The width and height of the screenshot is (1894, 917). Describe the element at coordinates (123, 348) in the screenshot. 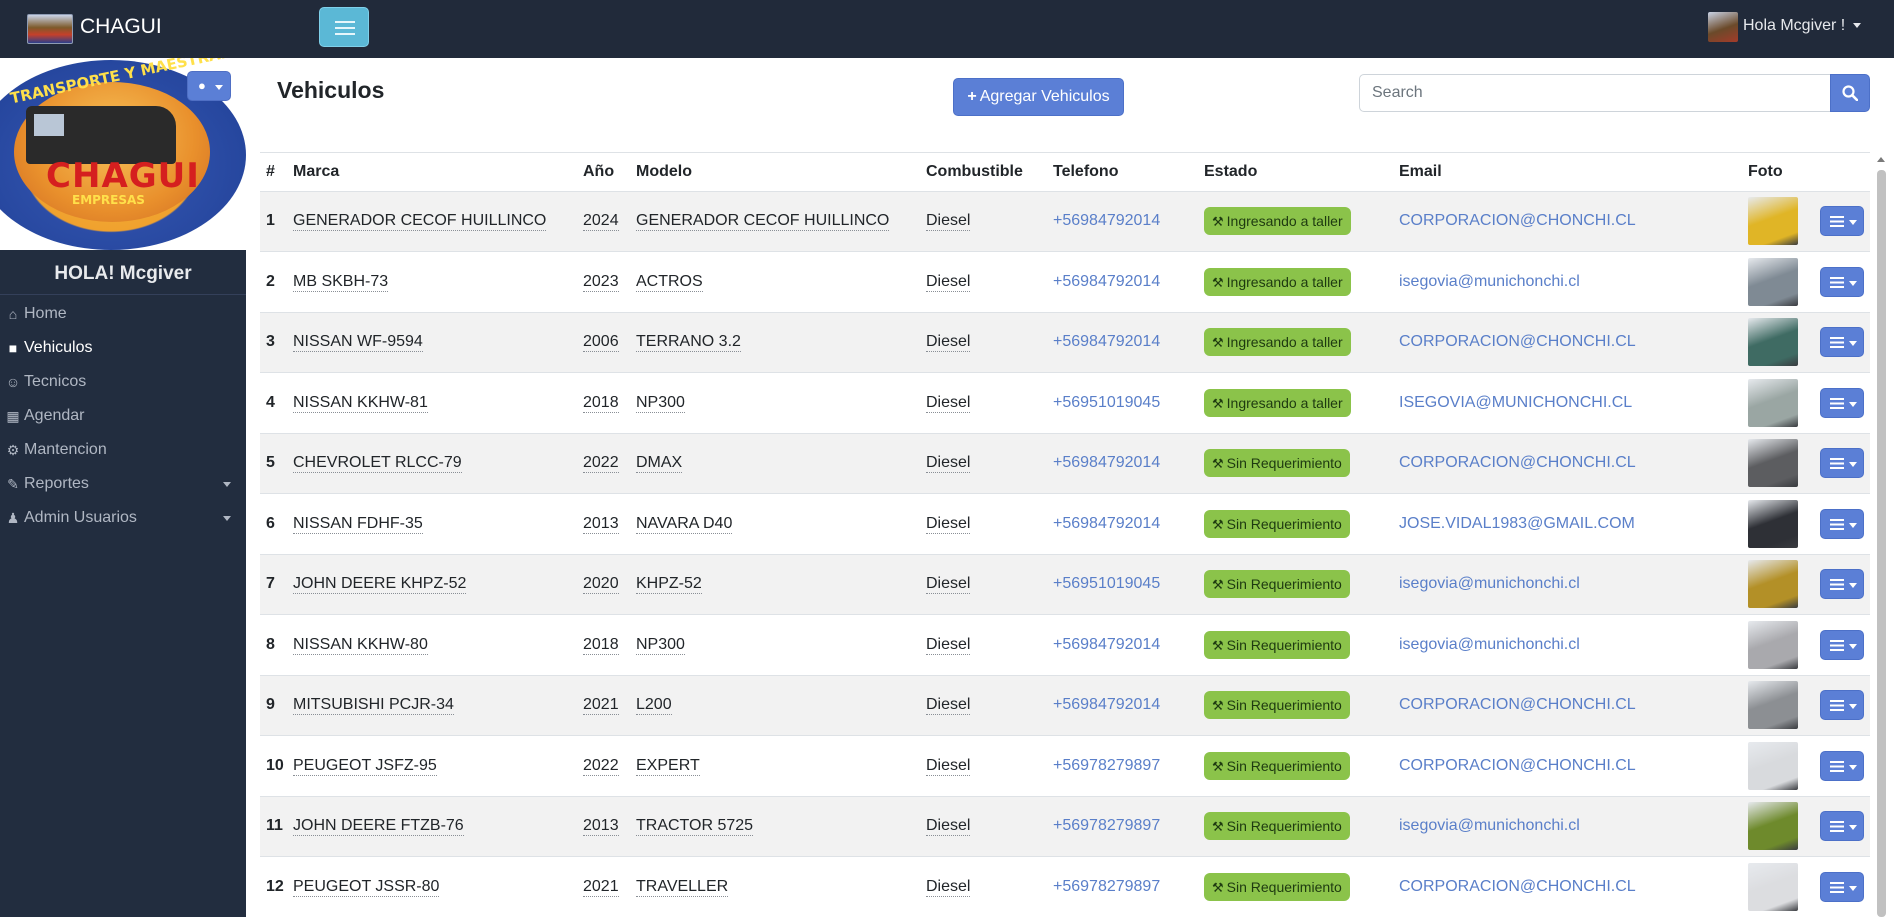

I see `sidebar-item-vehiculos: ■ Vehiculos` at that location.